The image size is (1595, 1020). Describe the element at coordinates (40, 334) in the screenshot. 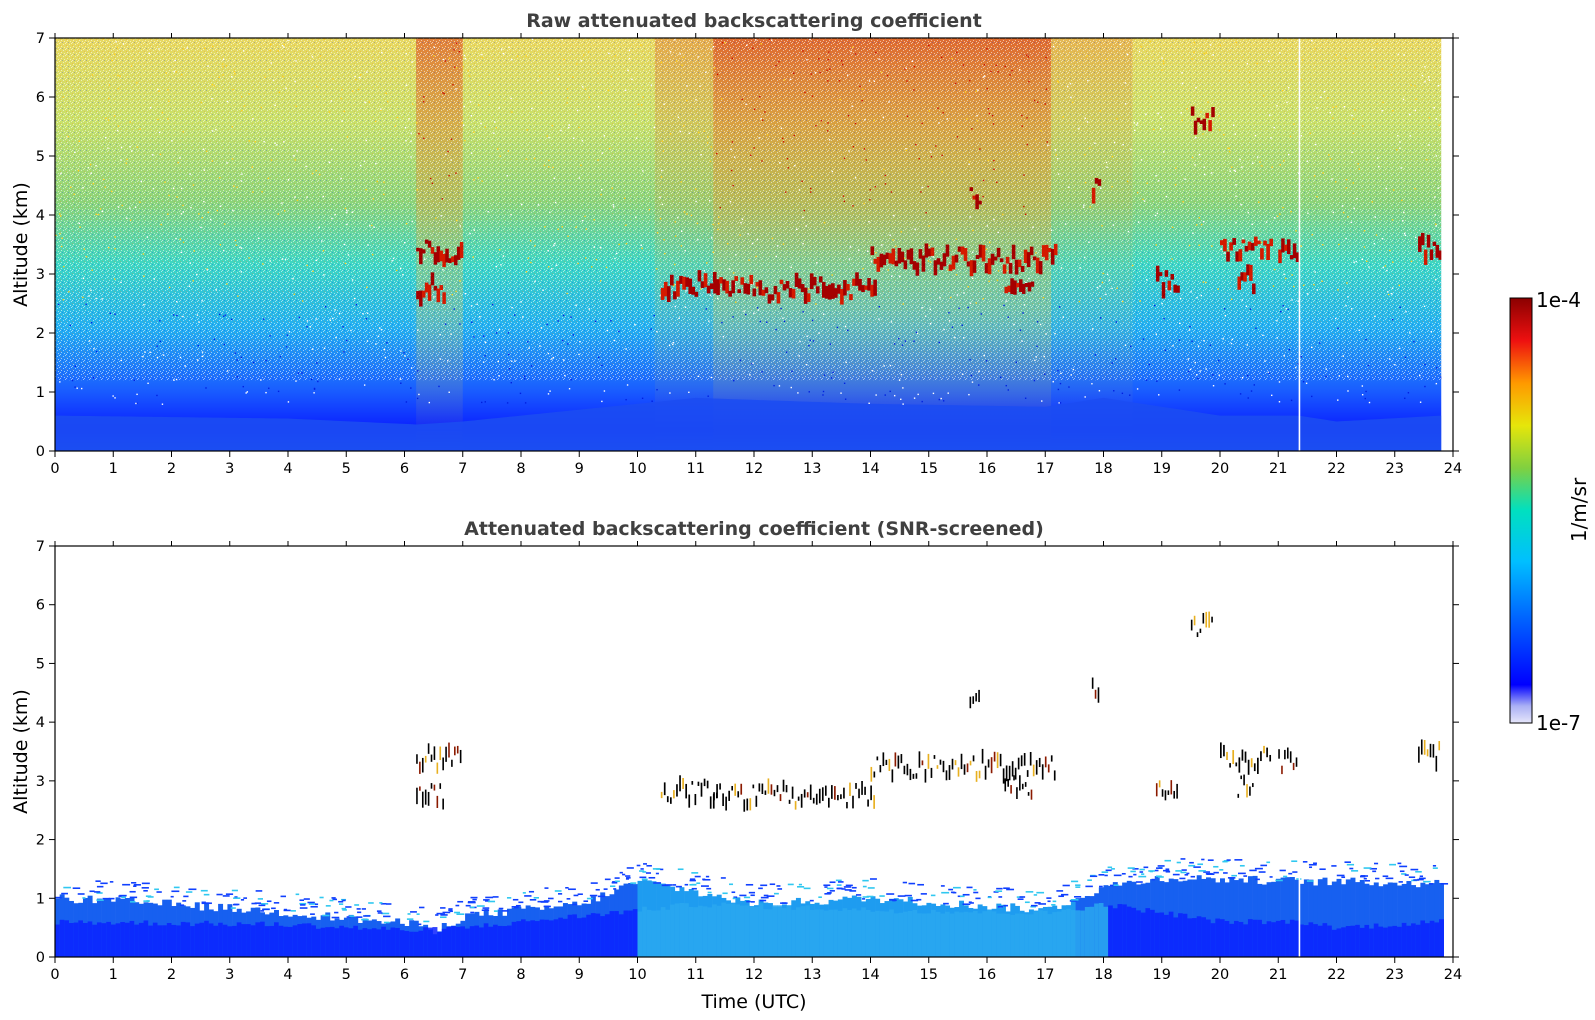

I see `y-tick-label: 2` at that location.